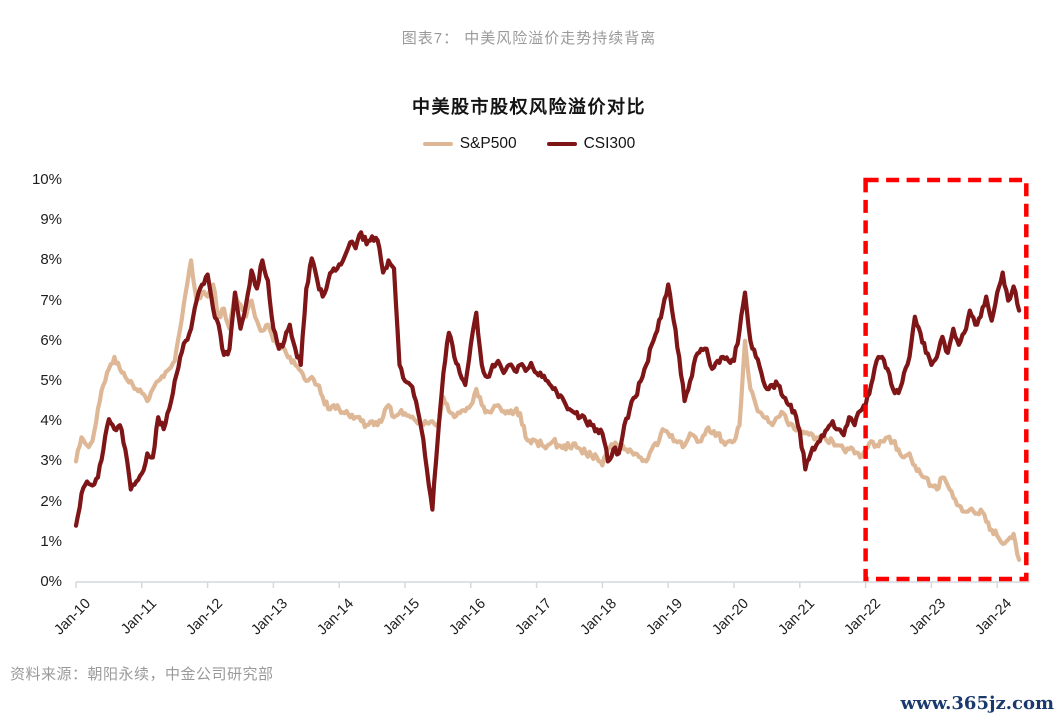  What do you see at coordinates (51, 421) in the screenshot?
I see `y-axis-label: 4%` at bounding box center [51, 421].